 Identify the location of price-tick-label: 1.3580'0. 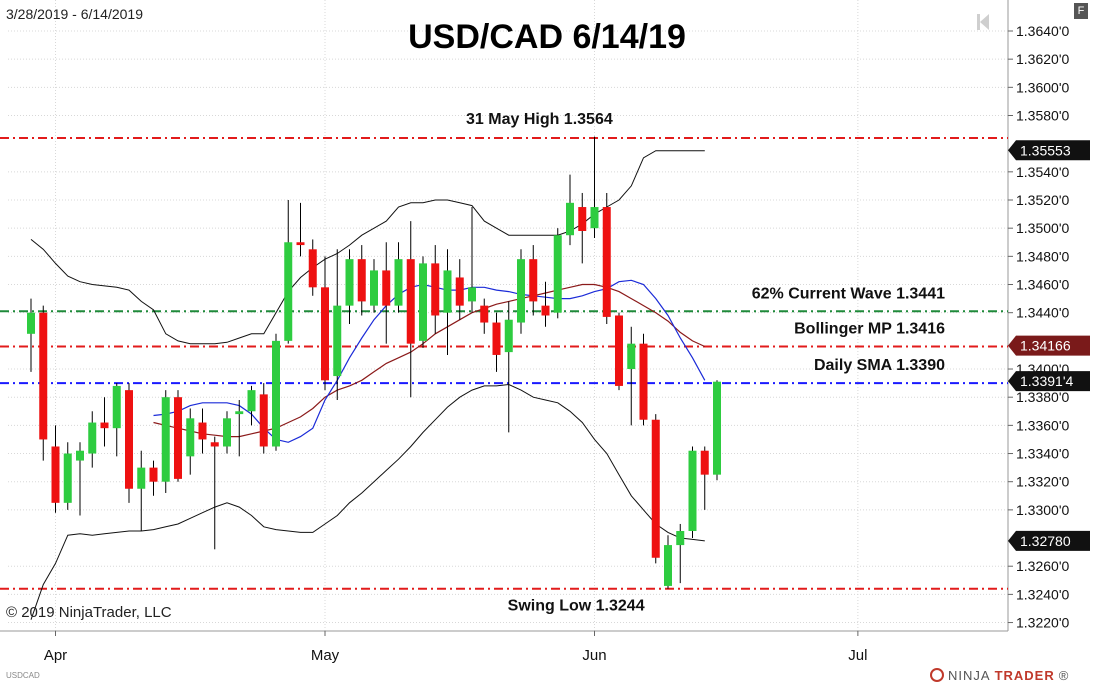
(1042, 115).